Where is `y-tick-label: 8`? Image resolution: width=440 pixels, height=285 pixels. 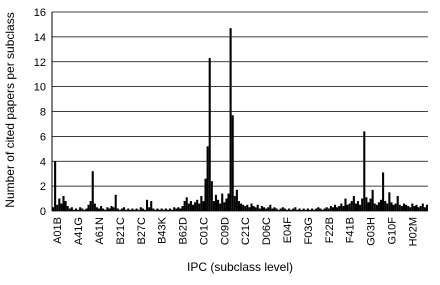
y-tick-label: 8 is located at coordinates (43, 113).